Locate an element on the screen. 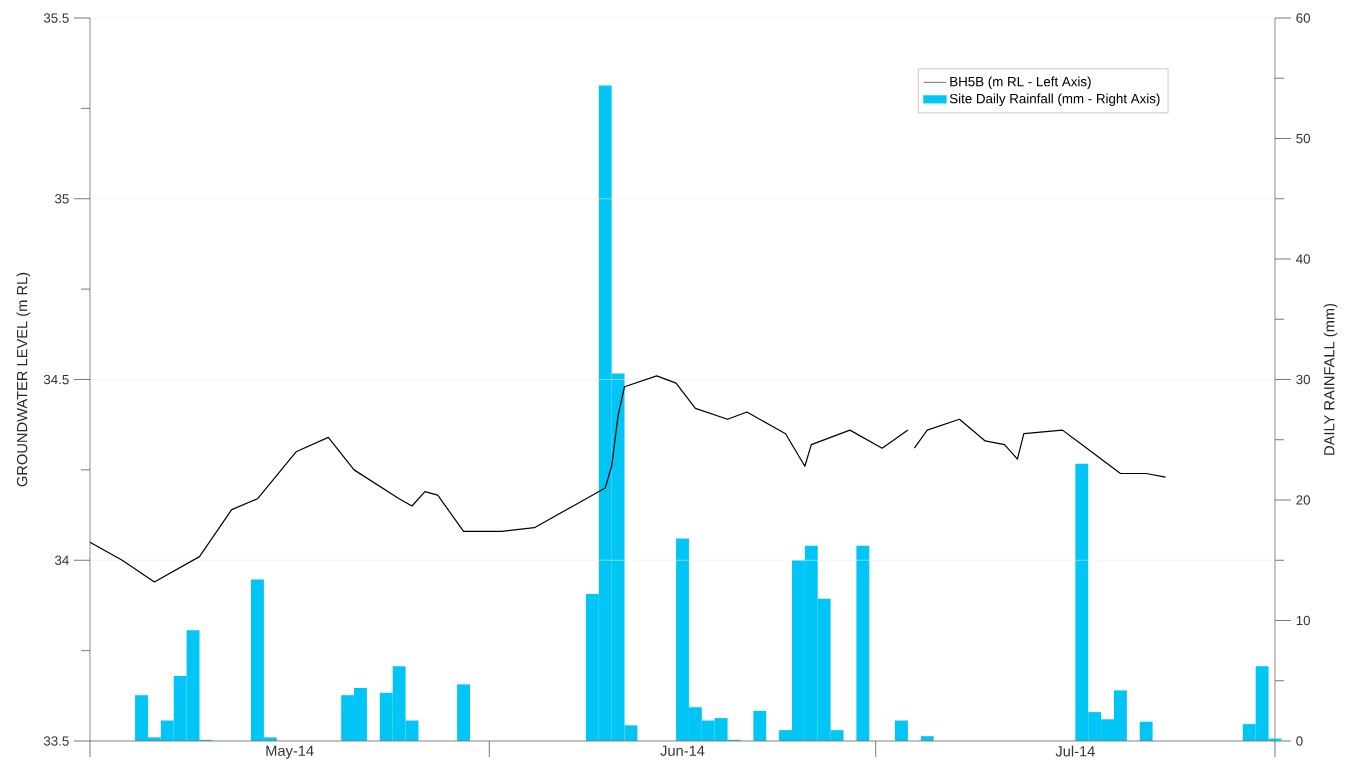  x-tick-label: May-14 is located at coordinates (290, 752).